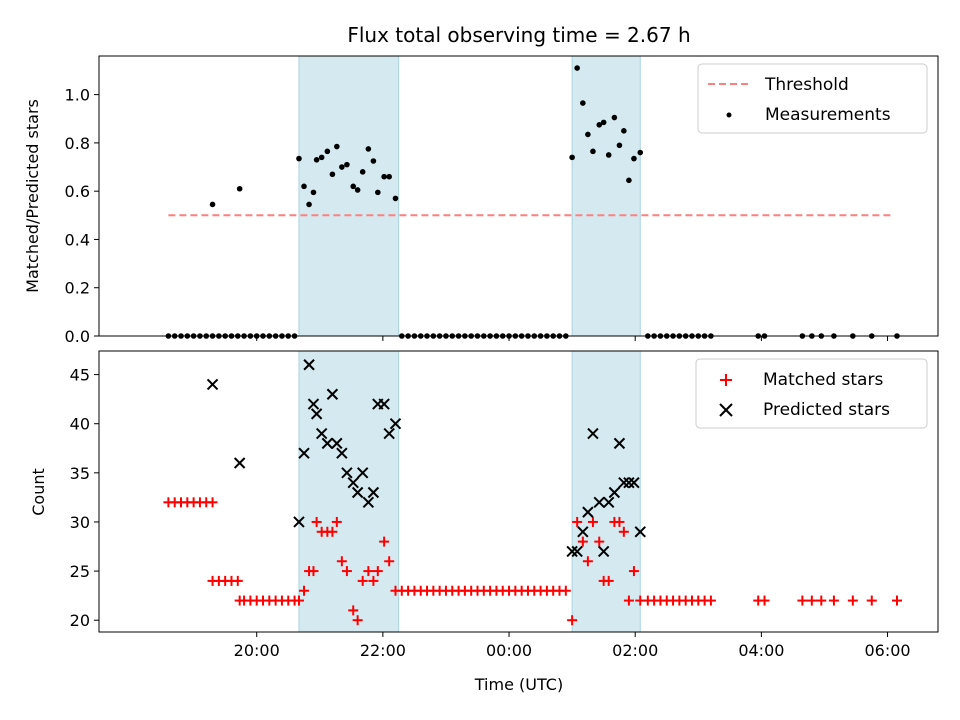 This screenshot has height=720, width=960. What do you see at coordinates (509, 650) in the screenshot?
I see `x-tick-label: 00:00` at bounding box center [509, 650].